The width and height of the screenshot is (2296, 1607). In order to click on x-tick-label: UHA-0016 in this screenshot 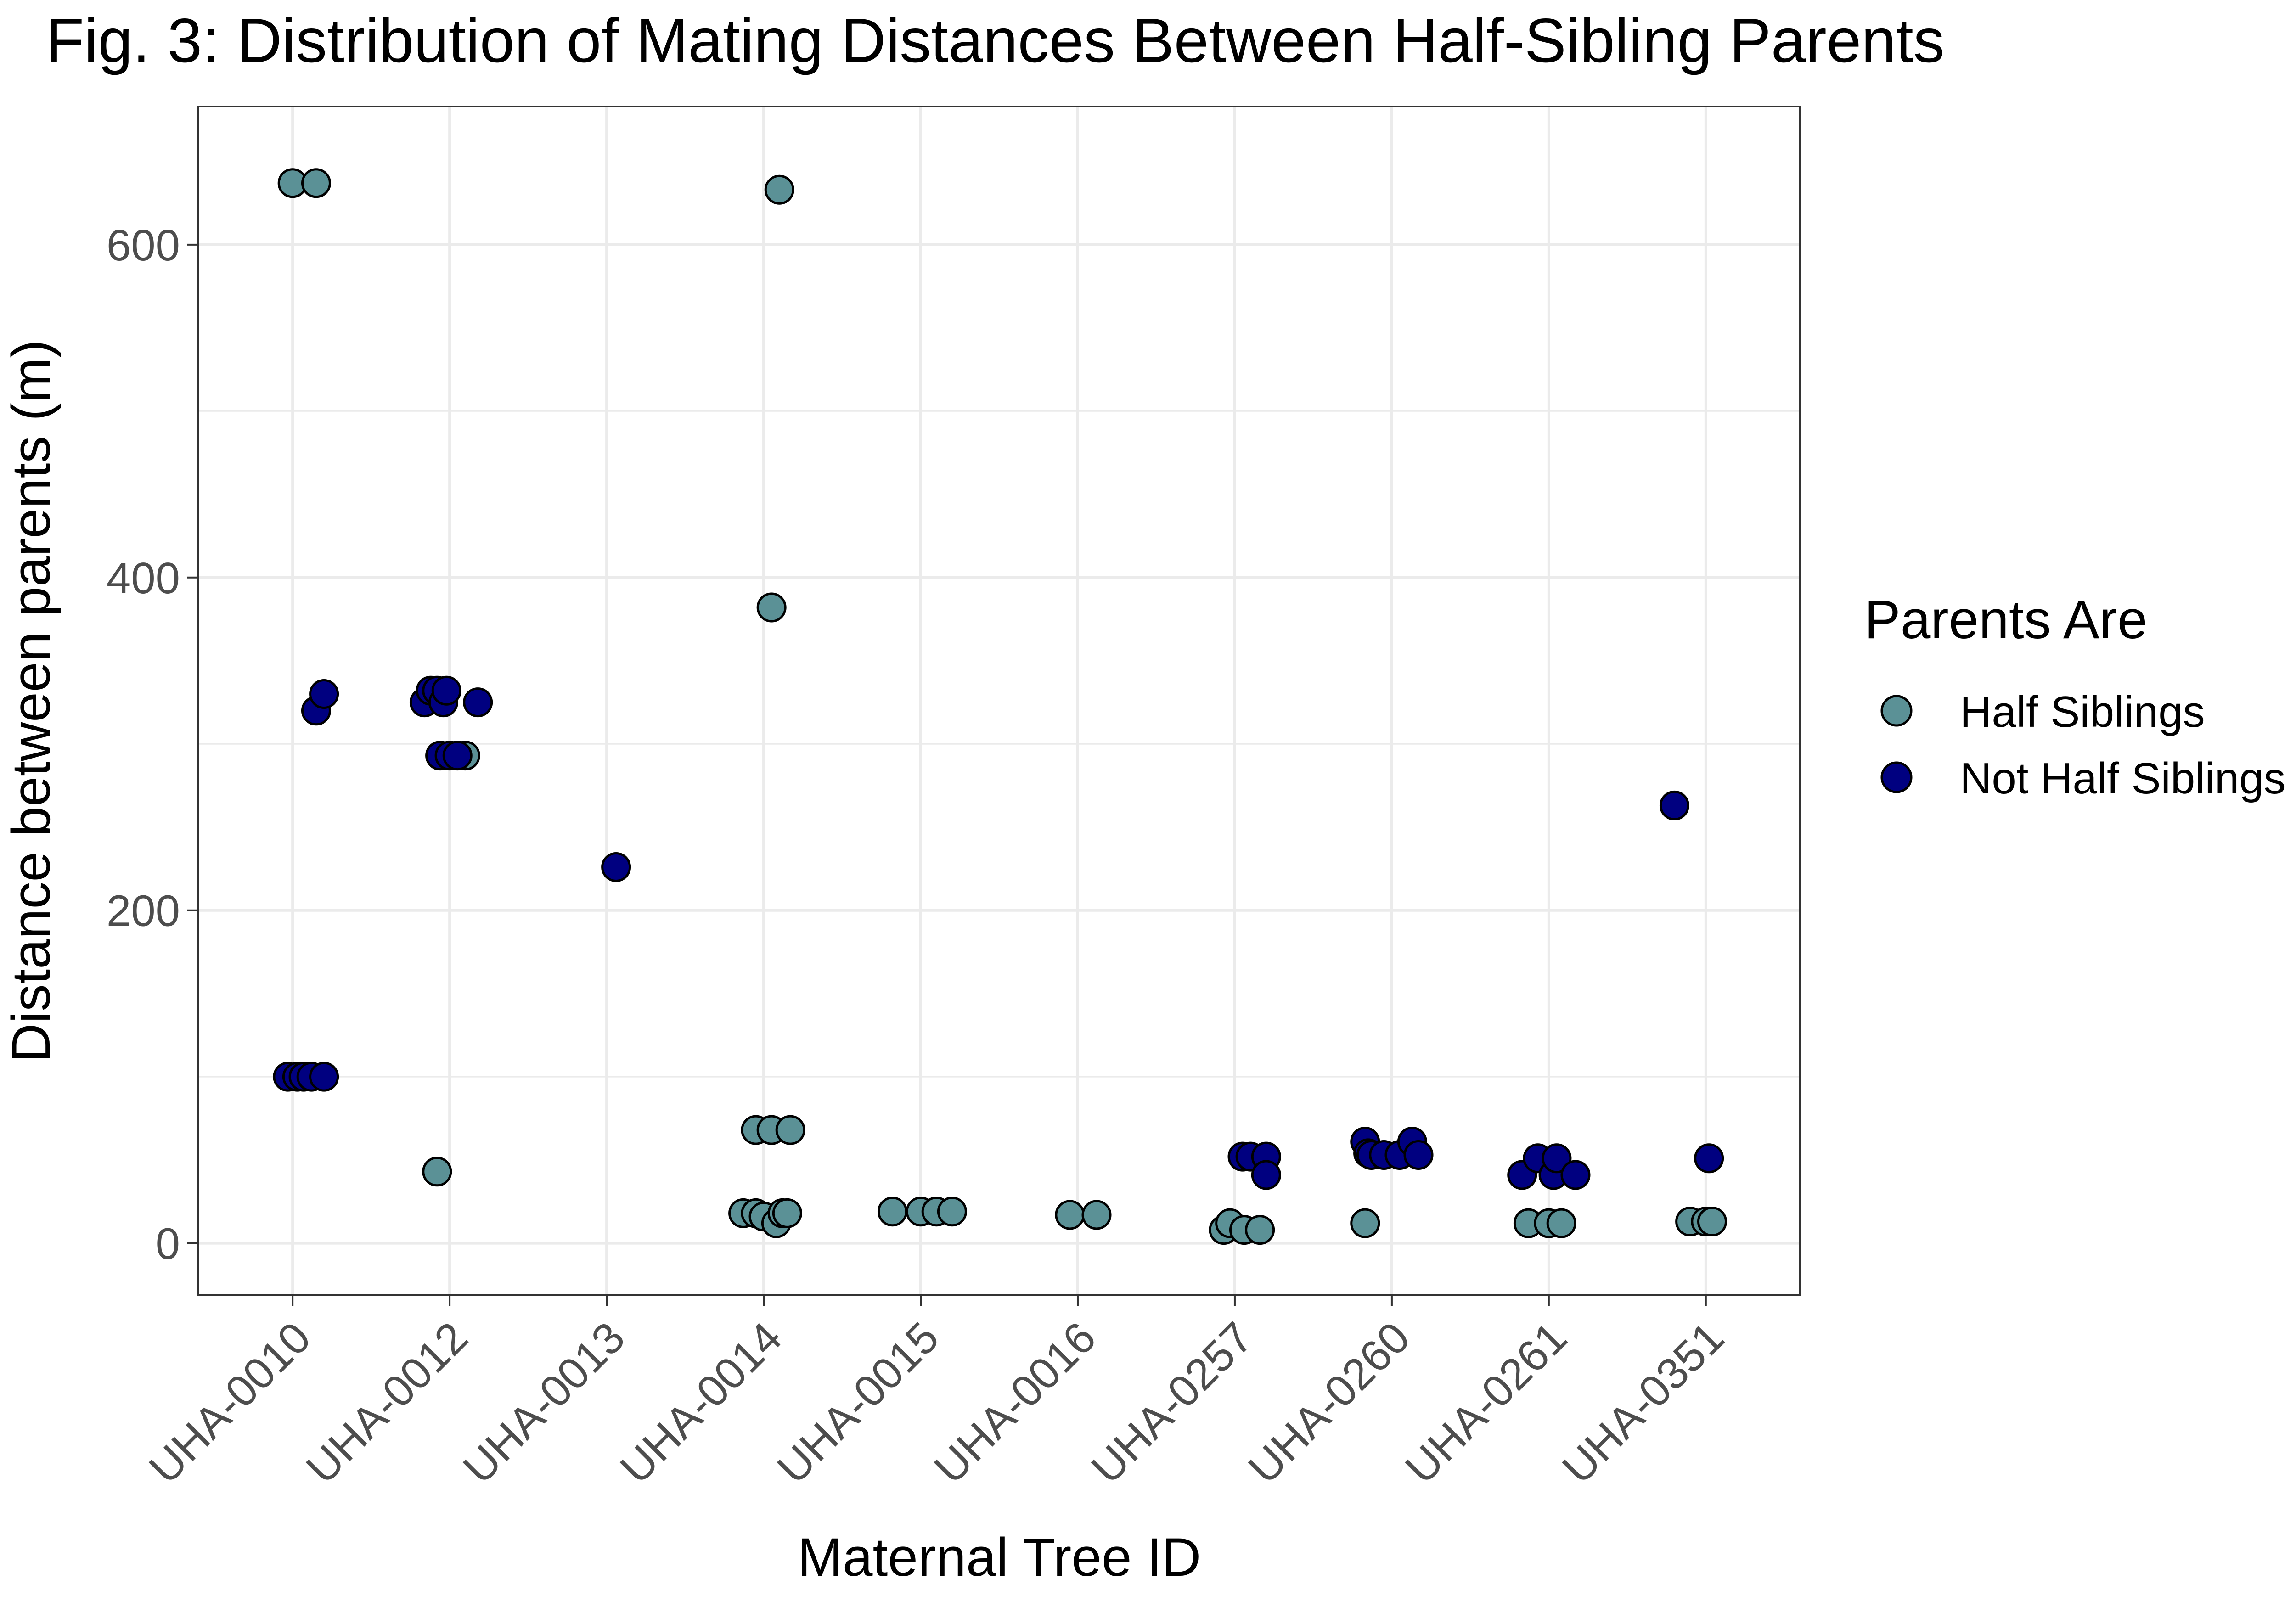, I will do `click(1015, 1403)`.